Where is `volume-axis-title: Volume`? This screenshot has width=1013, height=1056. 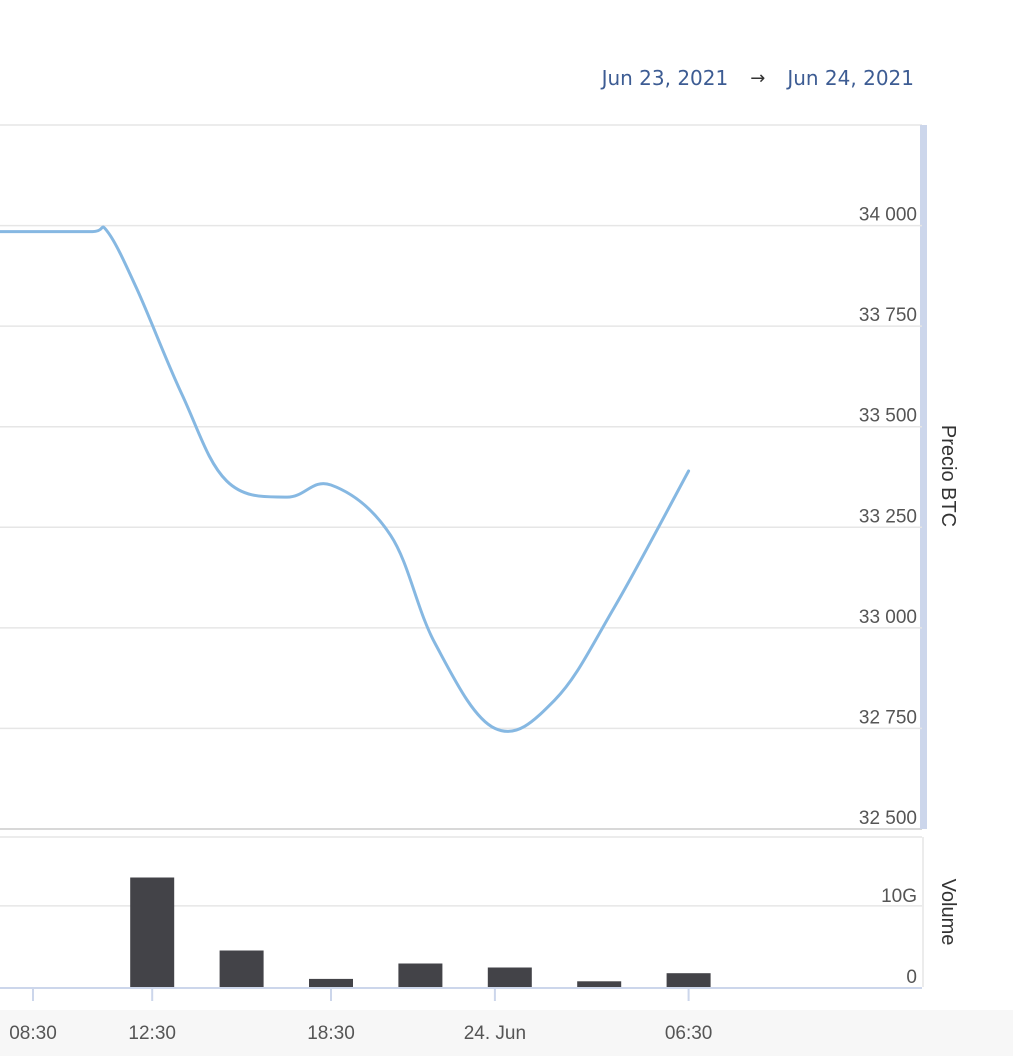 volume-axis-title: Volume is located at coordinates (948, 912).